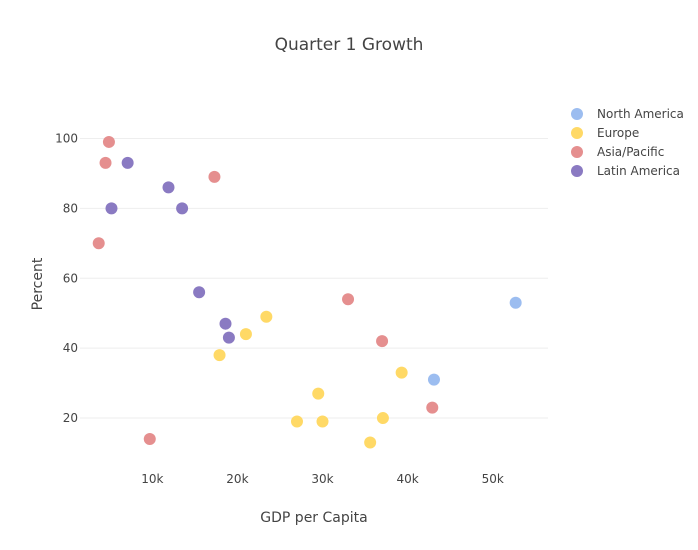 The height and width of the screenshot is (550, 698). I want to click on x-tick-label: 20k, so click(237, 479).